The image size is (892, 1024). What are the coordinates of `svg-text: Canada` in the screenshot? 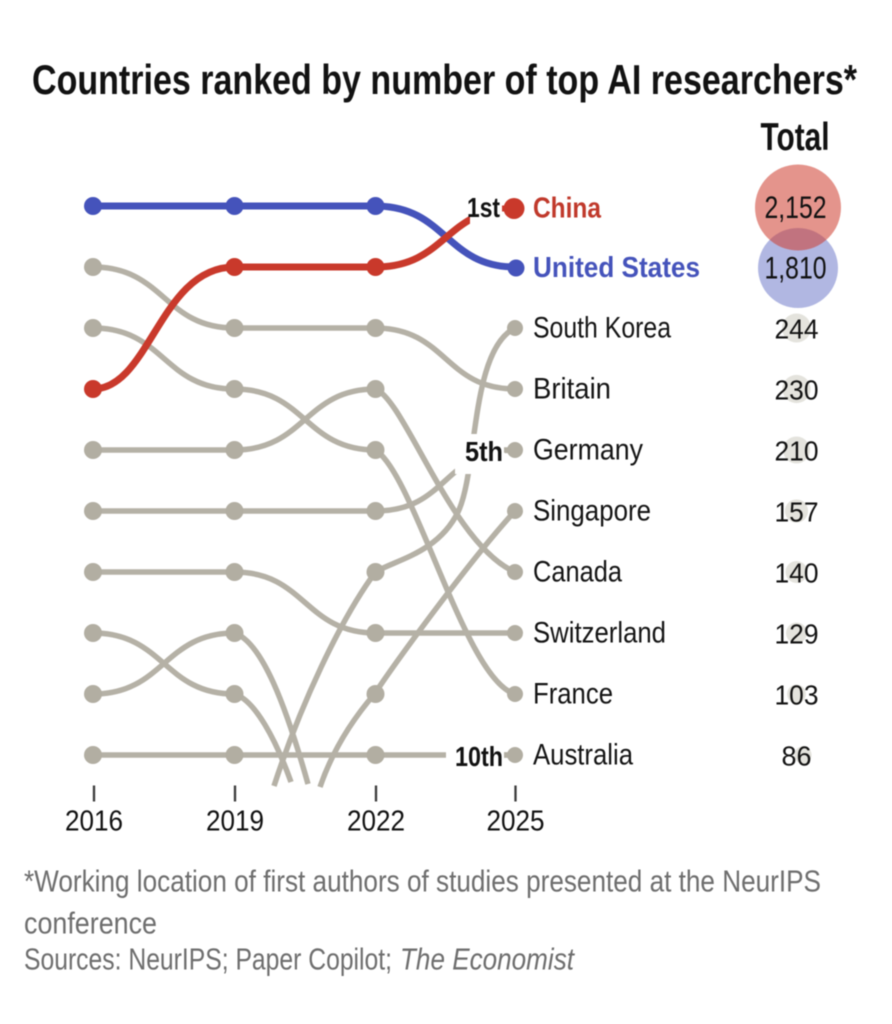 It's located at (577, 572).